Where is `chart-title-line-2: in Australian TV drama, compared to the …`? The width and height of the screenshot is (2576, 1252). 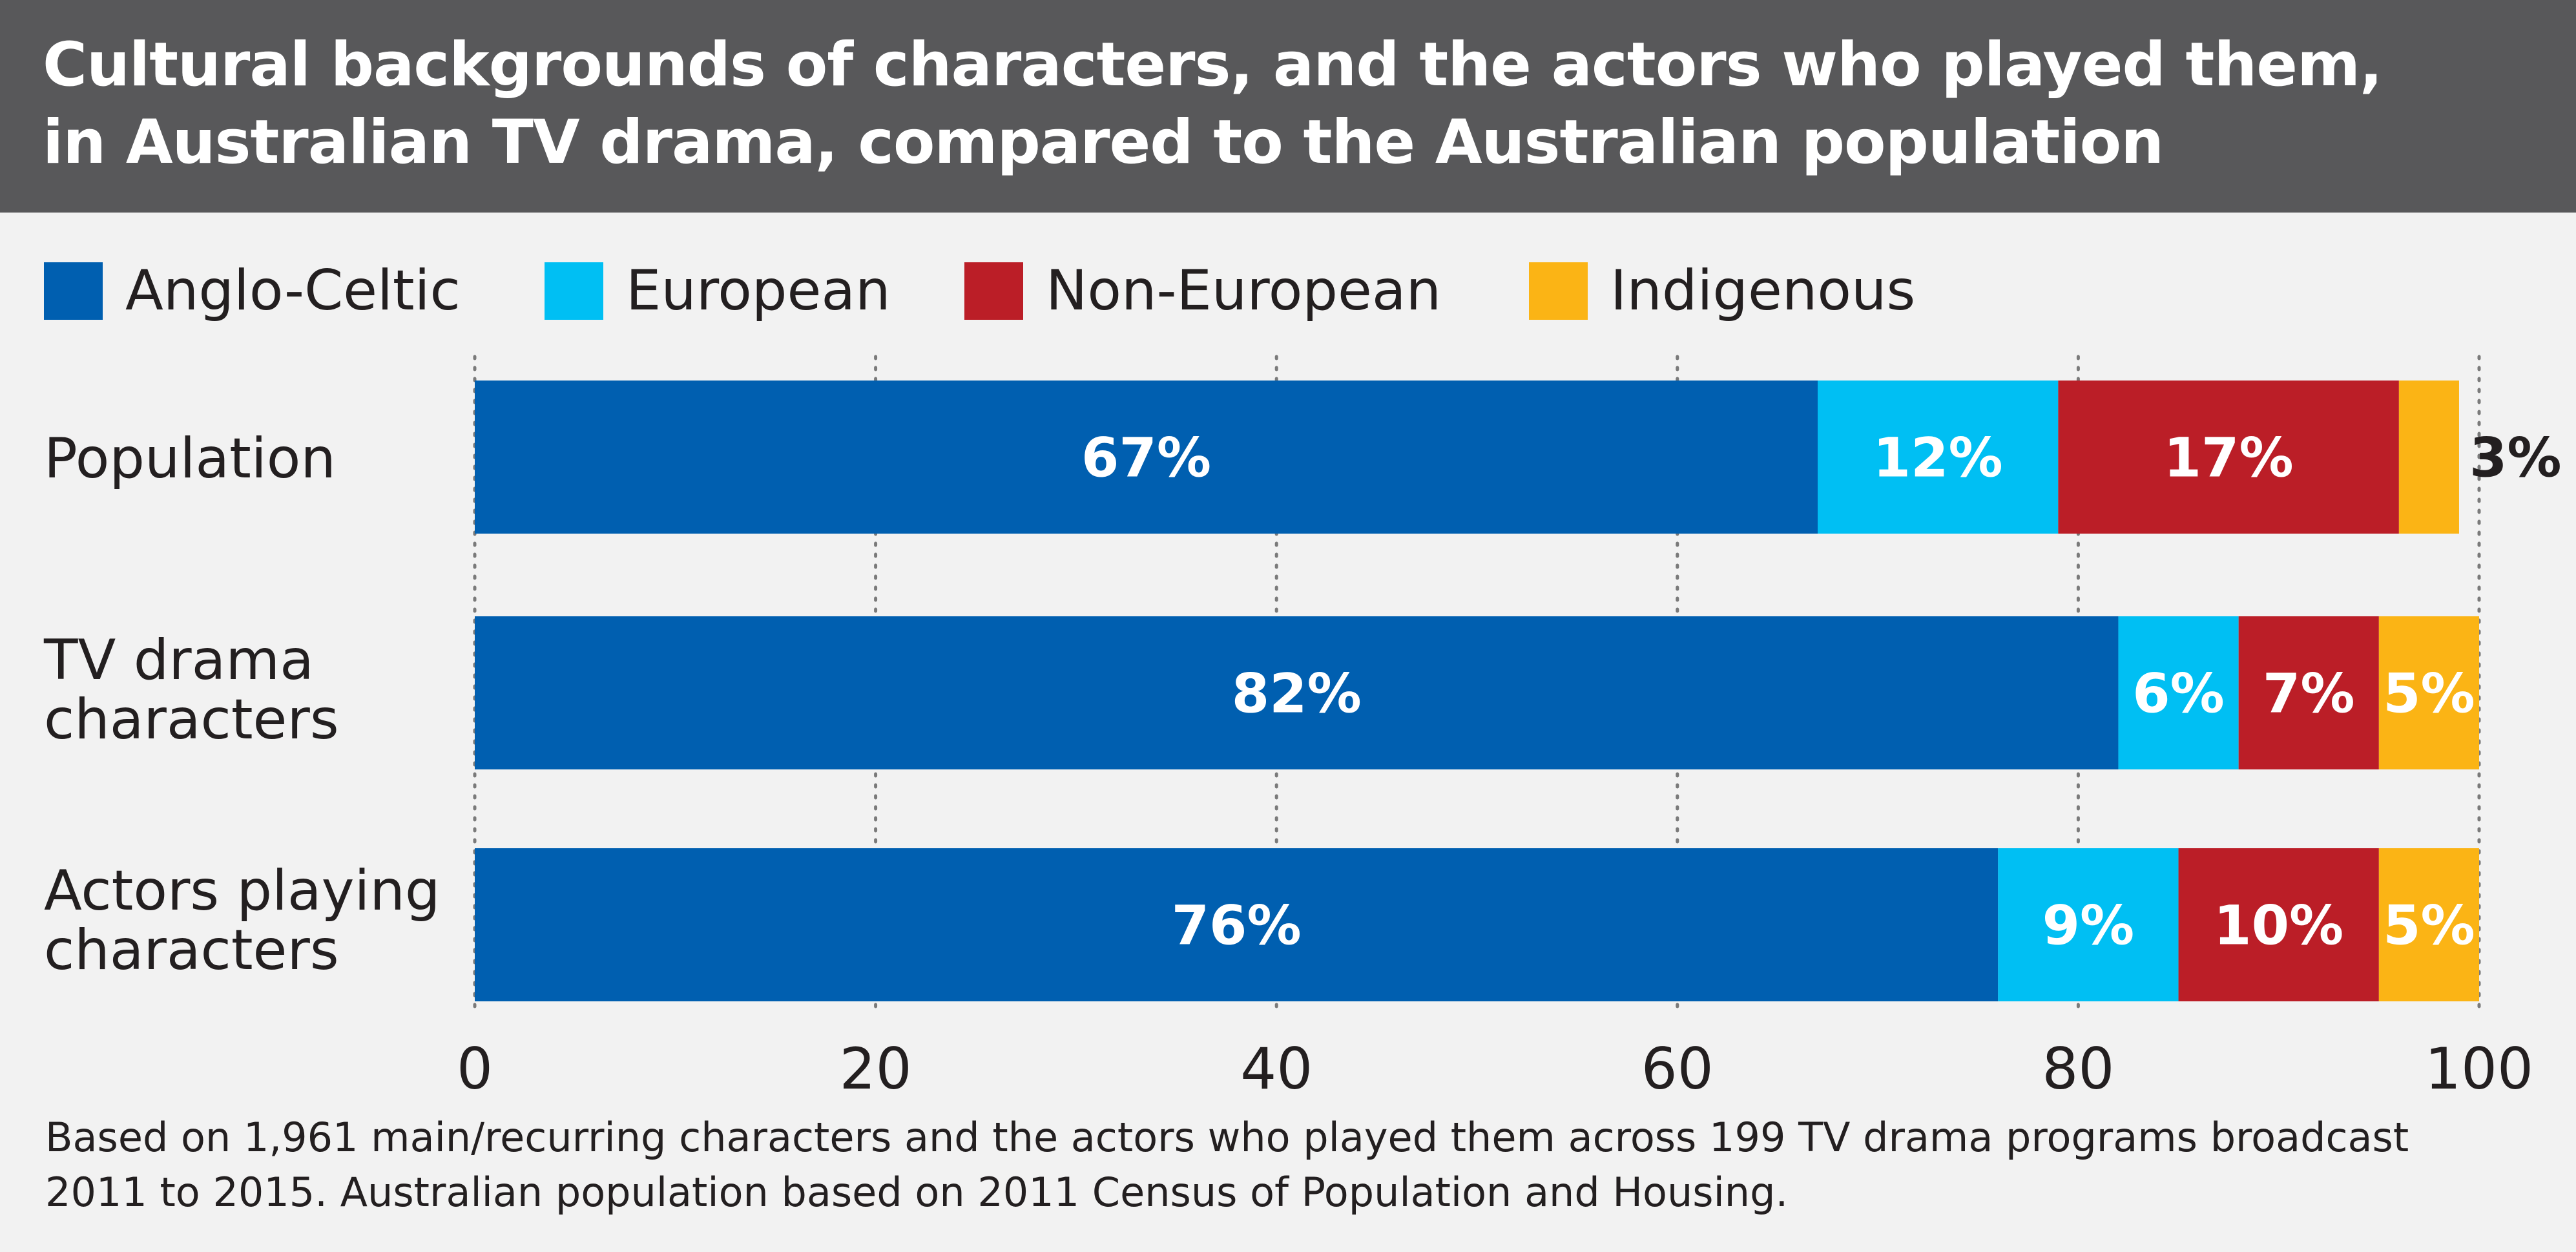
chart-title-line-2: in Australian TV drama, compared to the … is located at coordinates (1103, 142).